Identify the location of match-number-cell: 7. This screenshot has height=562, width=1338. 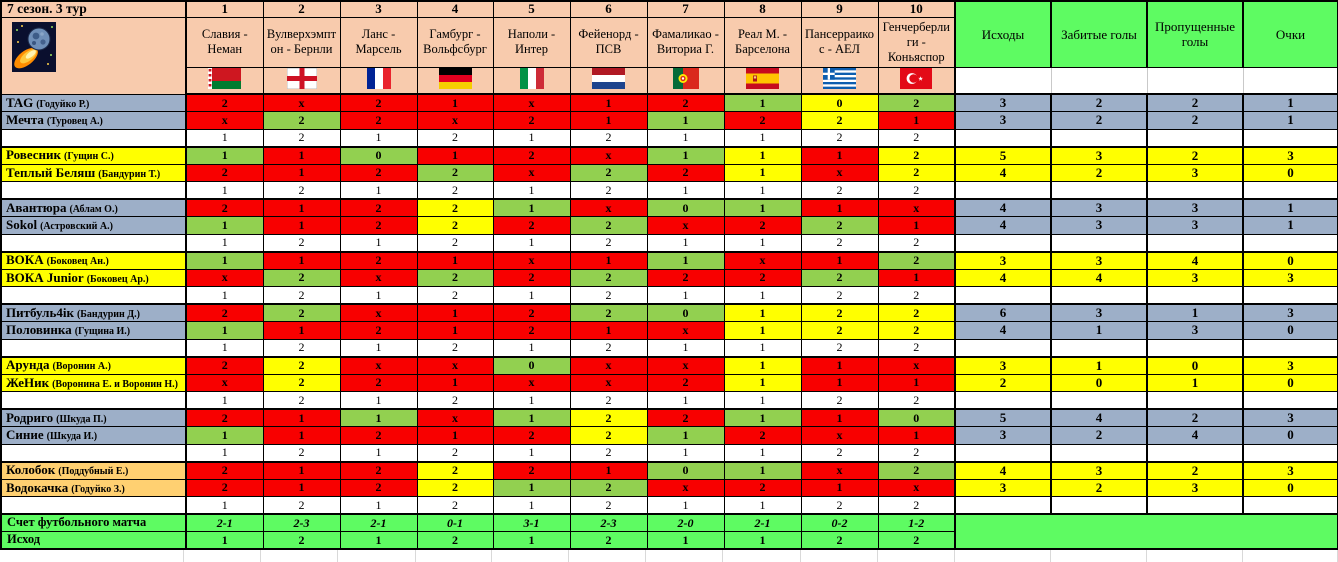
(685, 9).